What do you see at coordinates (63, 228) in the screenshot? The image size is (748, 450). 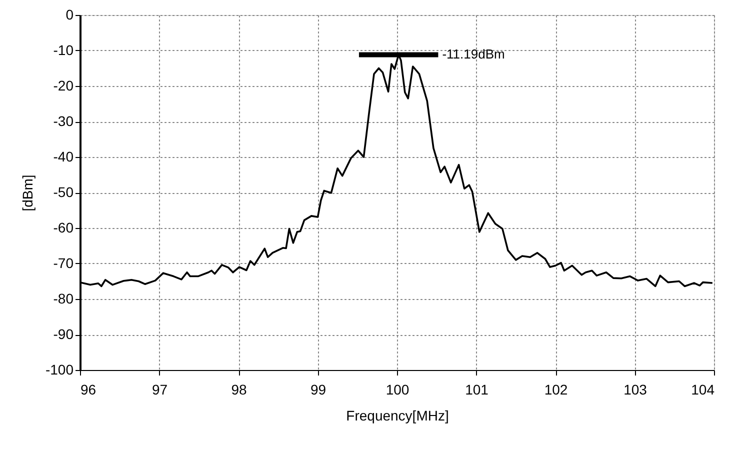 I see `y-tick-label: -60` at bounding box center [63, 228].